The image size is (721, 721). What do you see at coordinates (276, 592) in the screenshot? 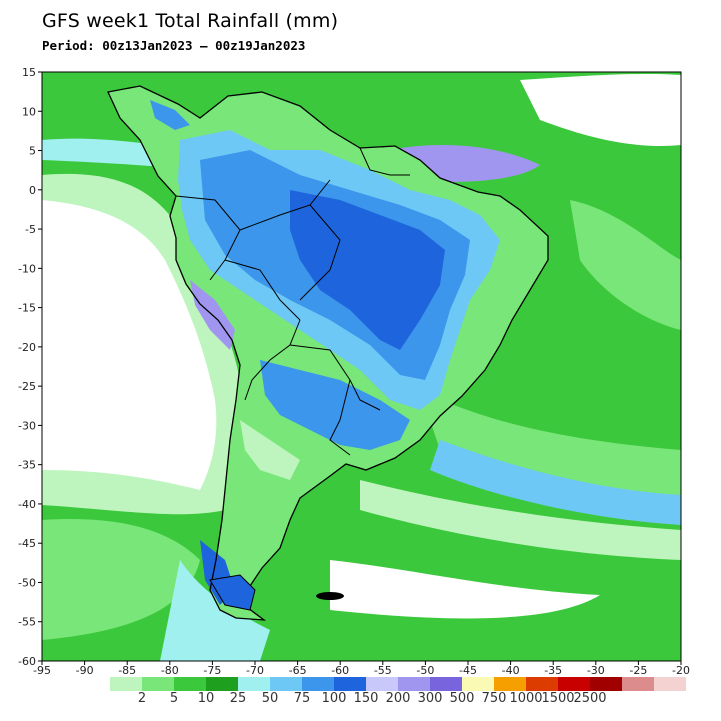
I see `islands` at bounding box center [276, 592].